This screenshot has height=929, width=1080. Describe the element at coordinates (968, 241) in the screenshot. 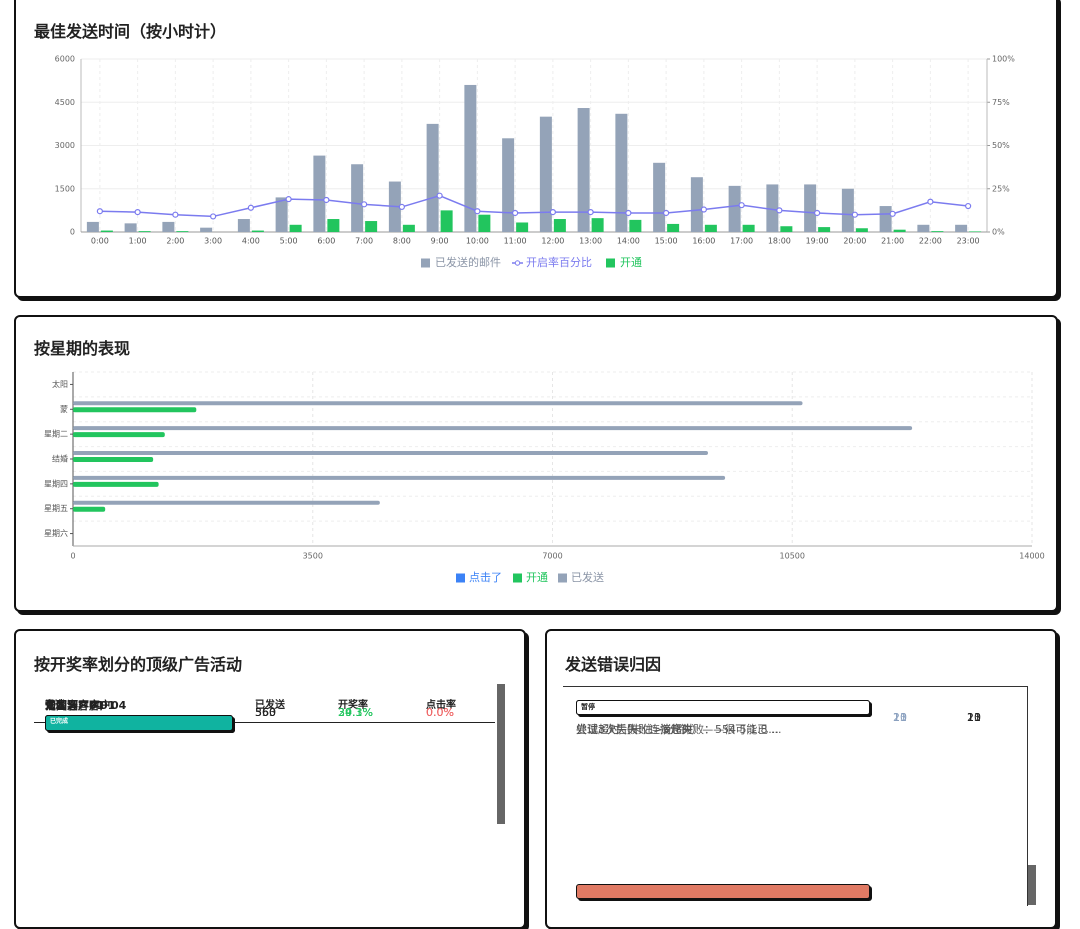

I see `x-tick-label: 23:00` at that location.